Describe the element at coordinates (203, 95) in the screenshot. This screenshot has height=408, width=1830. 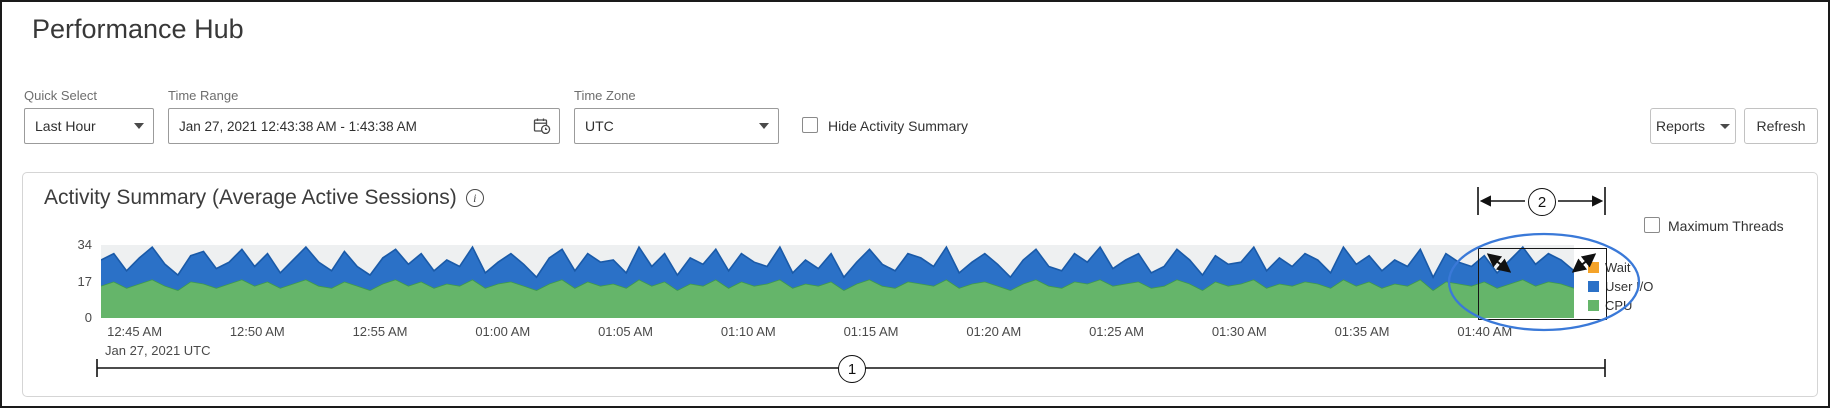
I see `time-range-label: Time Range` at that location.